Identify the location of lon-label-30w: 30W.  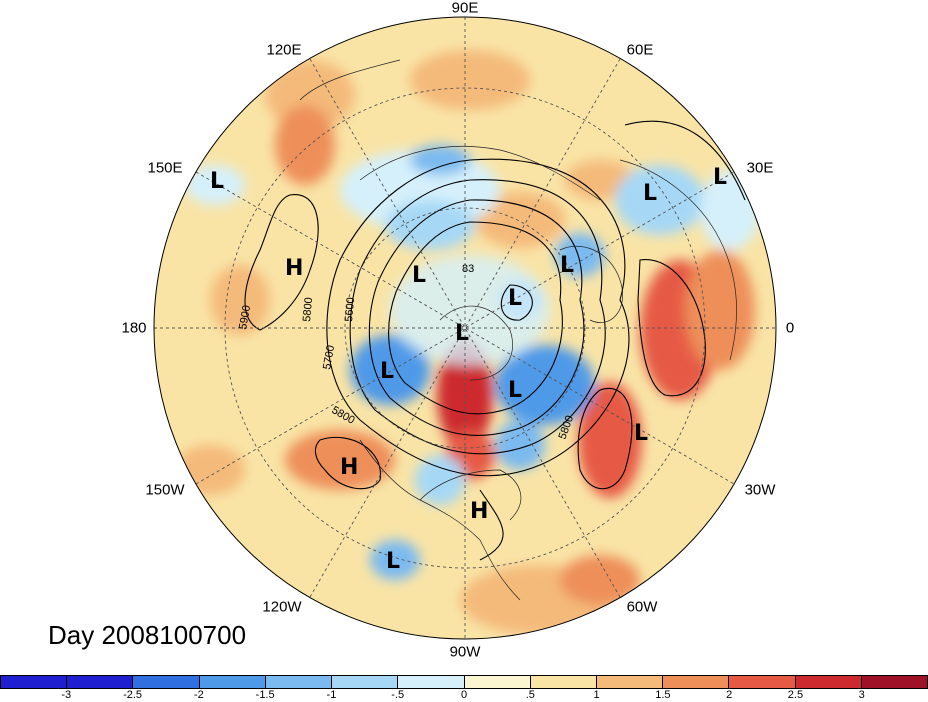
(760, 490).